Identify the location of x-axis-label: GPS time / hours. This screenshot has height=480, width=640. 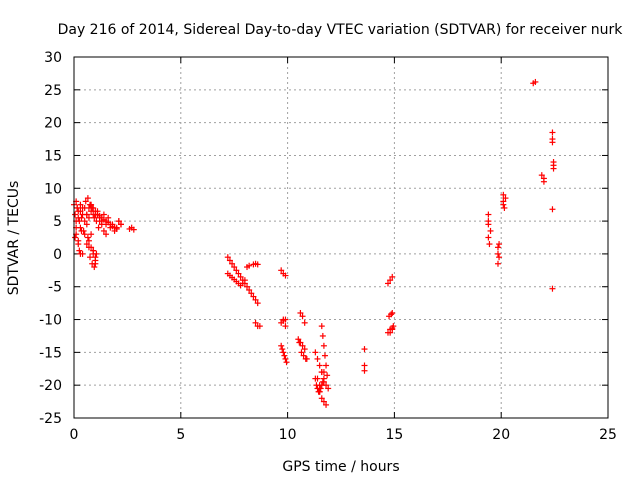
(340, 467).